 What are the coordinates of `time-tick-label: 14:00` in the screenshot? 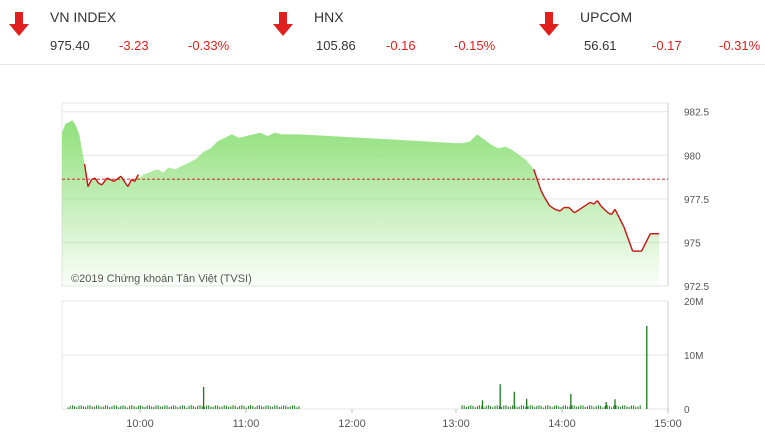 It's located at (562, 424).